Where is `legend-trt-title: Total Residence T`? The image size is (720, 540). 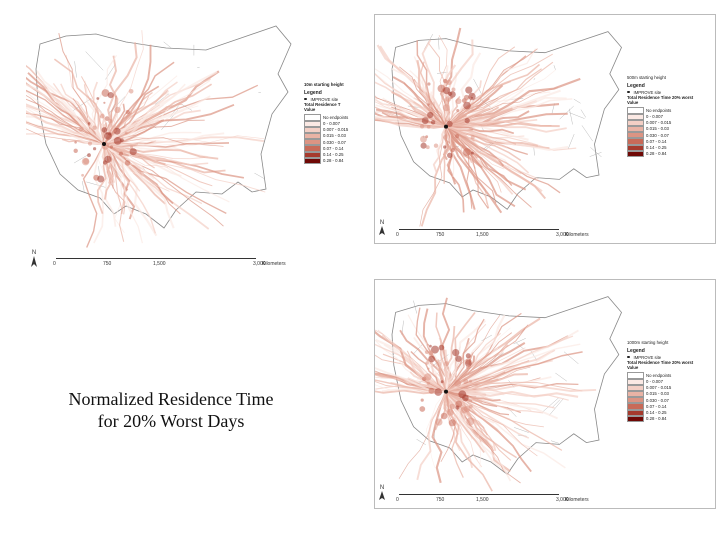
legend-trt-title: Total Residence T is located at coordinates (322, 104).